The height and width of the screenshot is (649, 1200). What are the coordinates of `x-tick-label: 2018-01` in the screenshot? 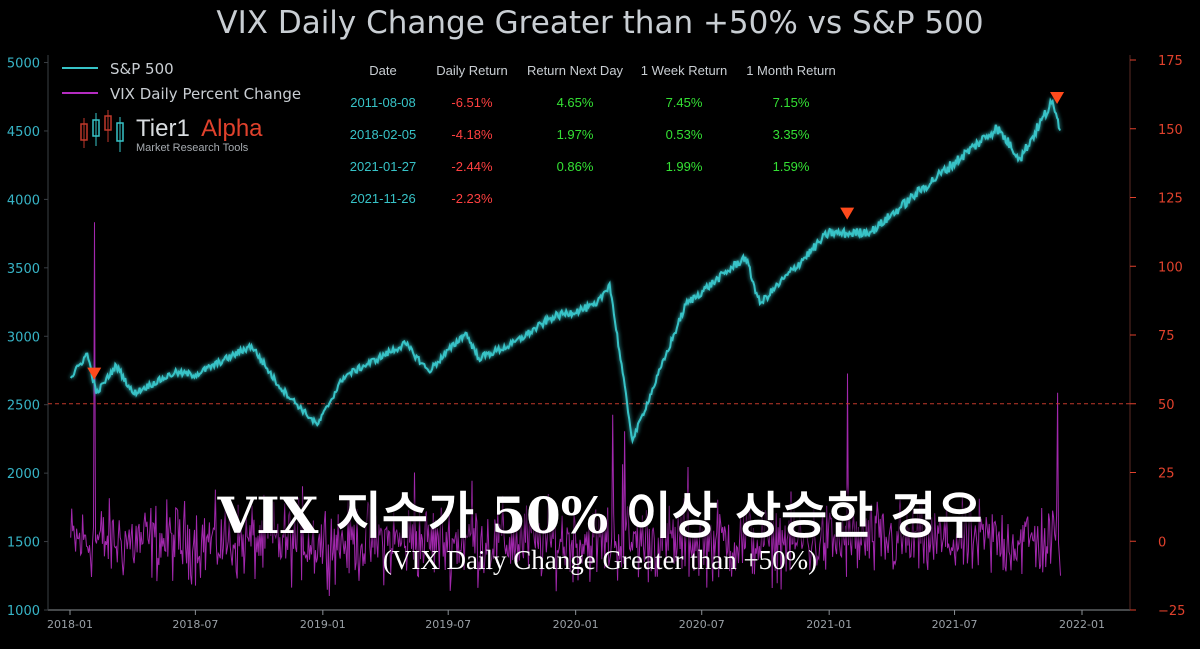 It's located at (70, 624).